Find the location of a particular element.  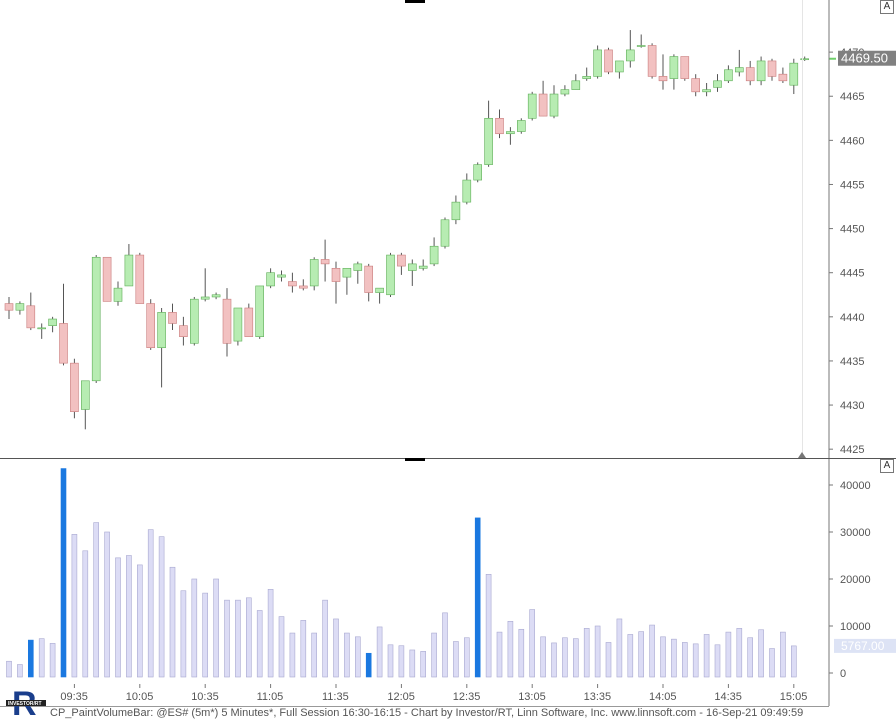

price-y-tick-label: 4435 is located at coordinates (852, 362).